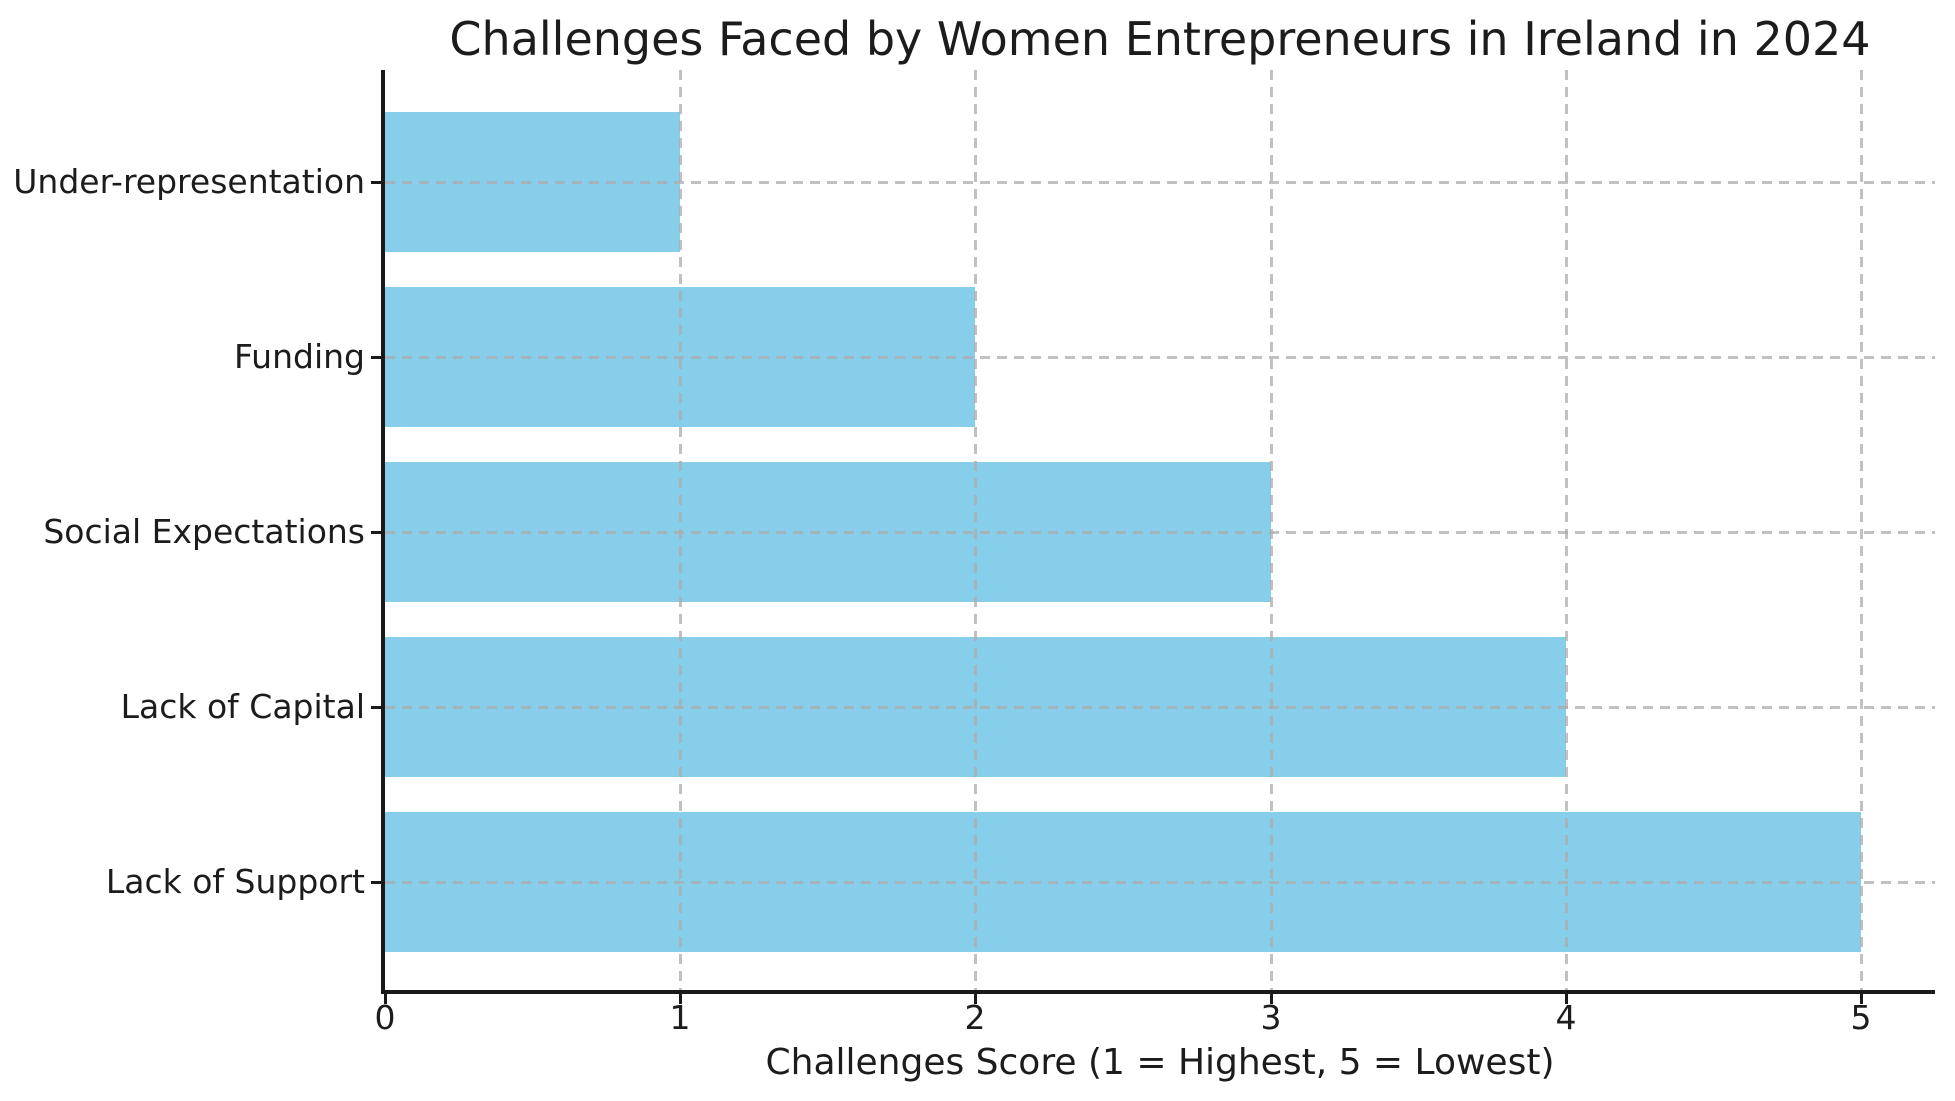 This screenshot has height=1101, width=1955. What do you see at coordinates (242, 706) in the screenshot?
I see `y-category-label: Lack of Capital` at bounding box center [242, 706].